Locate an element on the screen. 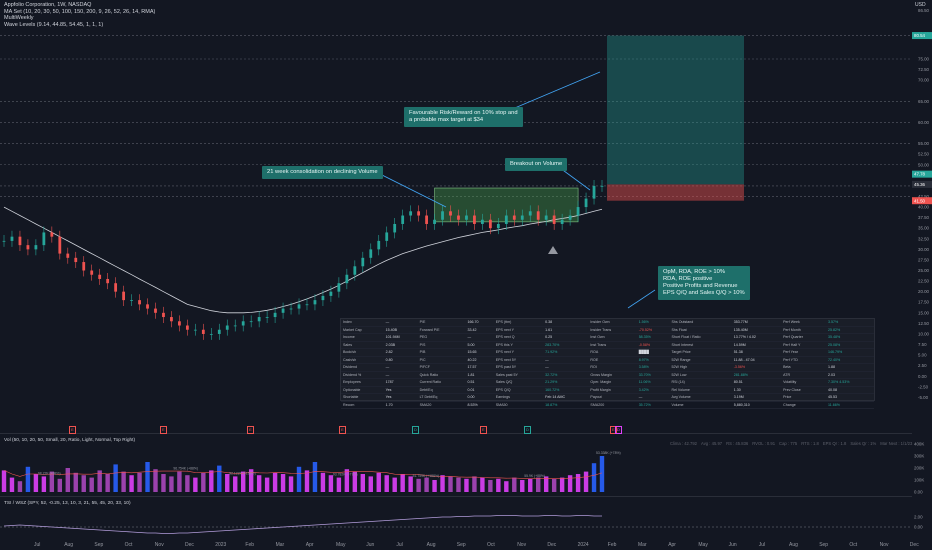 Image resolution: width=932 pixels, height=550 pixels. indicator-chart: 2.00 0.00 is located at coordinates (466, 518).